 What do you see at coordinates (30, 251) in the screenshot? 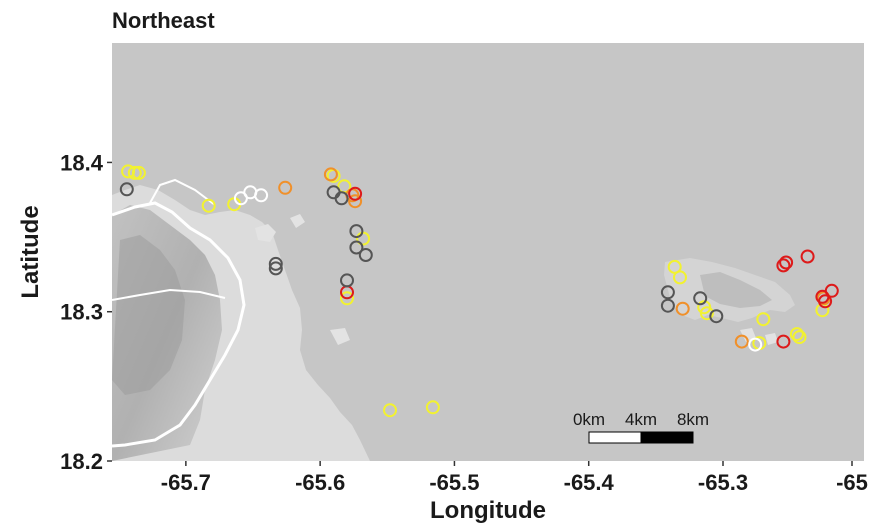
I see `y-axis-title: Latitude` at bounding box center [30, 251].